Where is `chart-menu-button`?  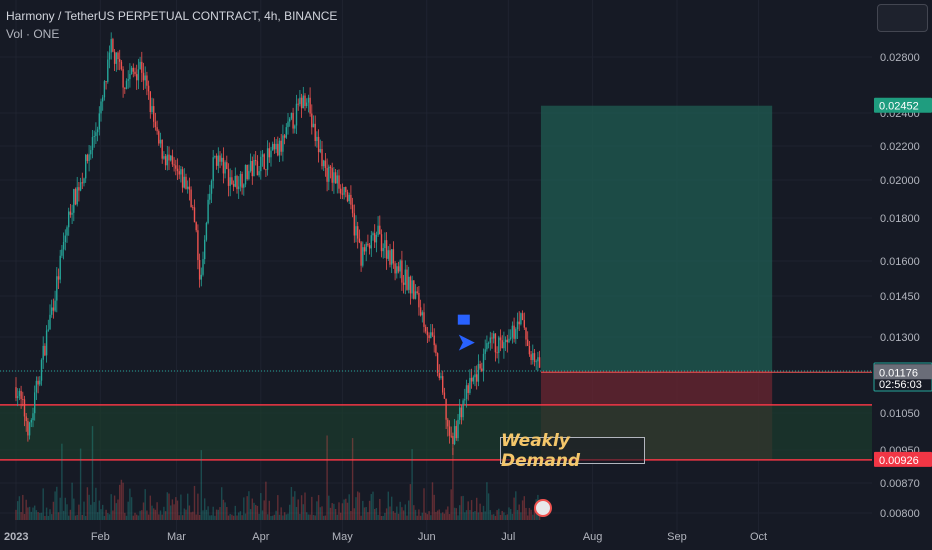
chart-menu-button is located at coordinates (902, 18).